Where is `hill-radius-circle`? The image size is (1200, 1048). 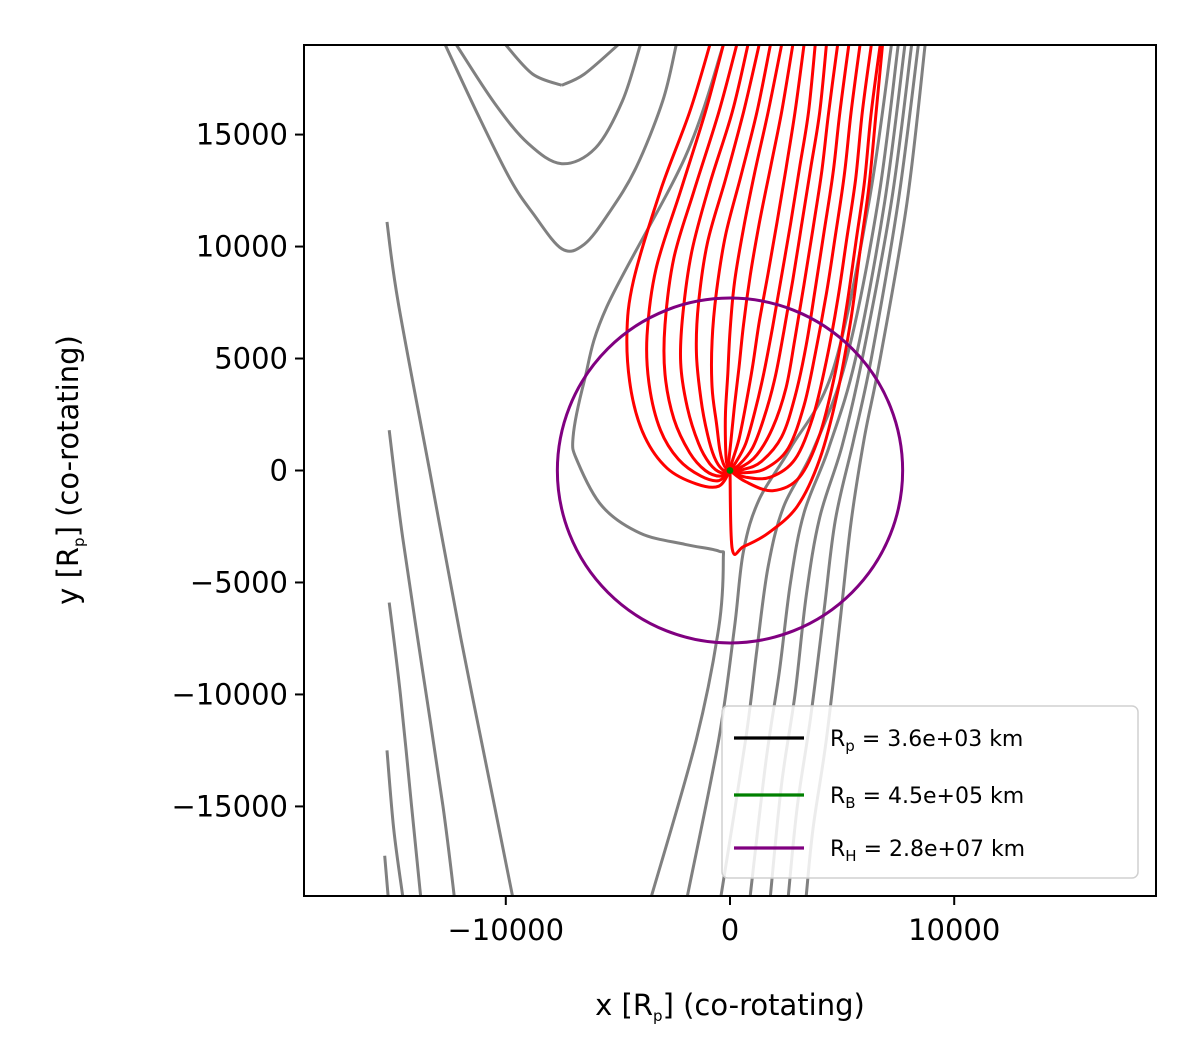
hill-radius-circle is located at coordinates (730, 470).